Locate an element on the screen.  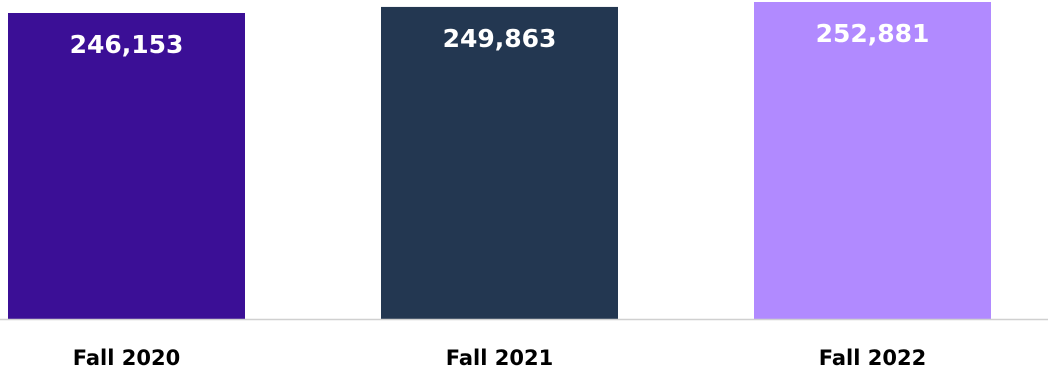
category-label-2: Fall 2021 is located at coordinates (499, 358).